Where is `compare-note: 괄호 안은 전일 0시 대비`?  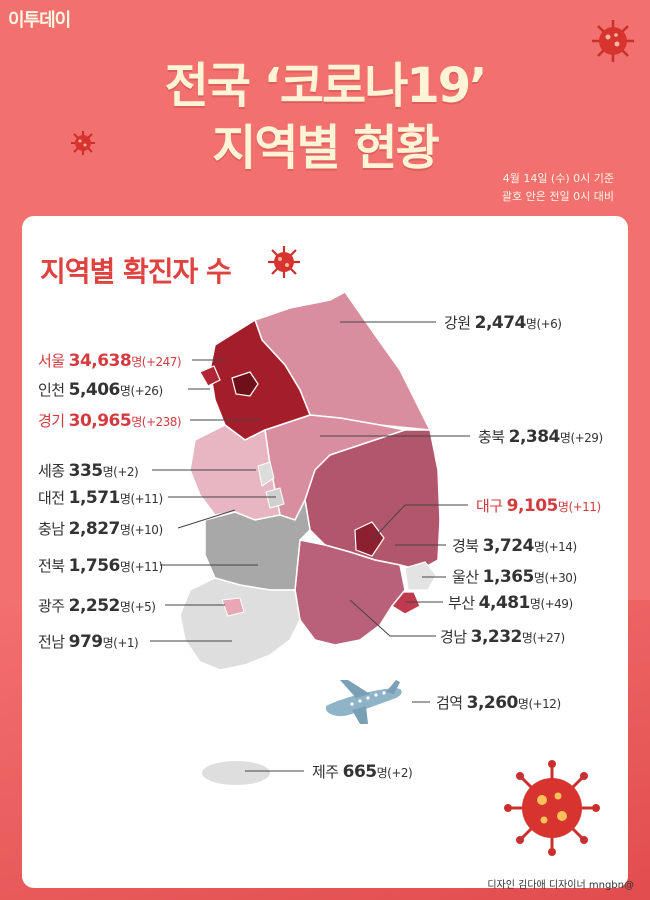 compare-note: 괄호 안은 전일 0시 대비 is located at coordinates (557, 196).